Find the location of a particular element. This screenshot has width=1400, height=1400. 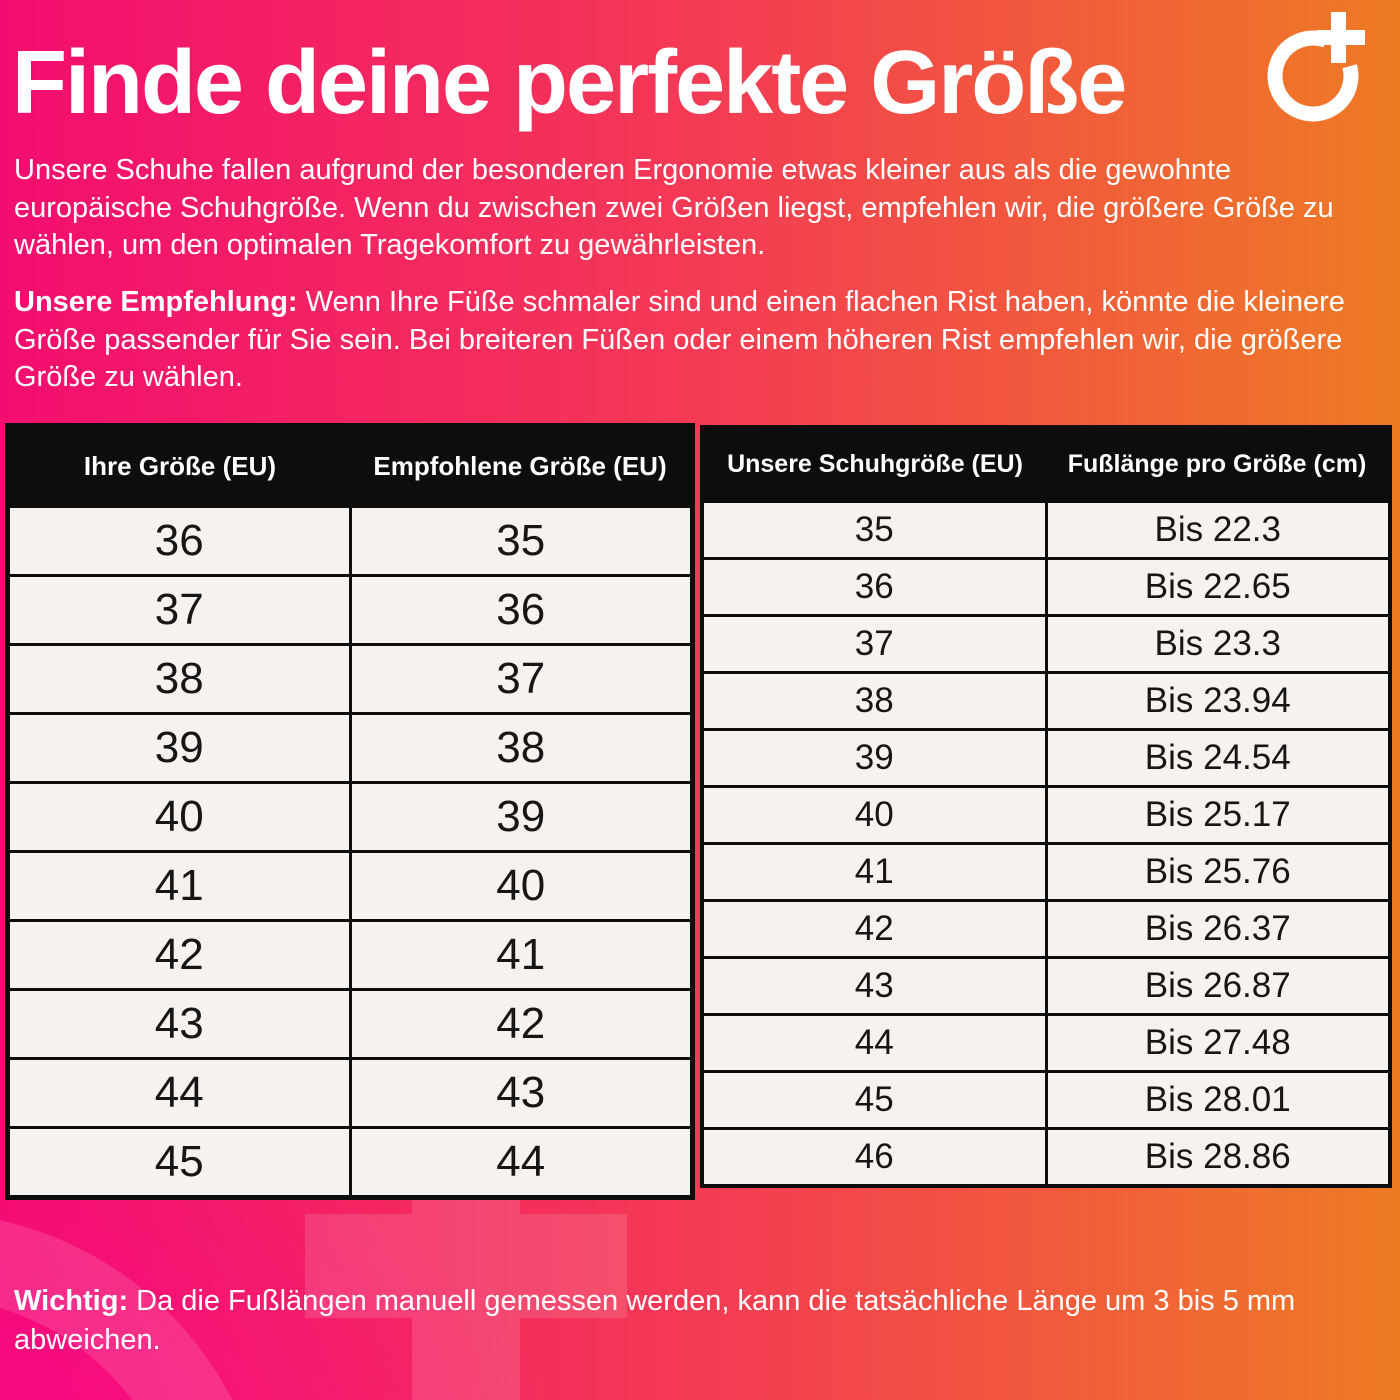

foot-length-cell: Bis 23.3 is located at coordinates (1218, 644).